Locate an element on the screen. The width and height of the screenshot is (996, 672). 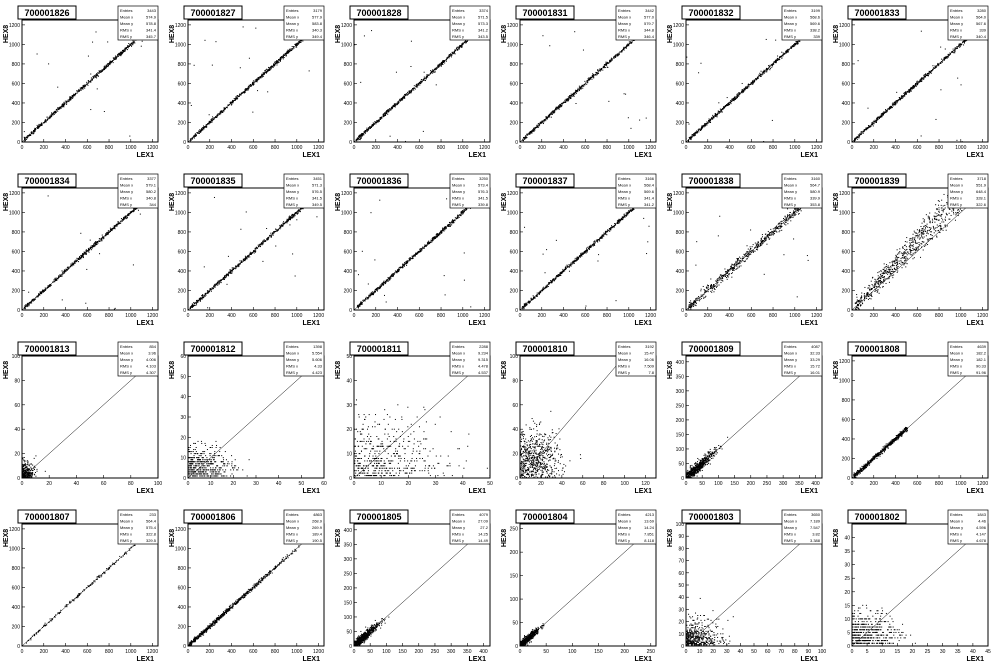
stats-label: Mean x is located at coordinates (956, 17).